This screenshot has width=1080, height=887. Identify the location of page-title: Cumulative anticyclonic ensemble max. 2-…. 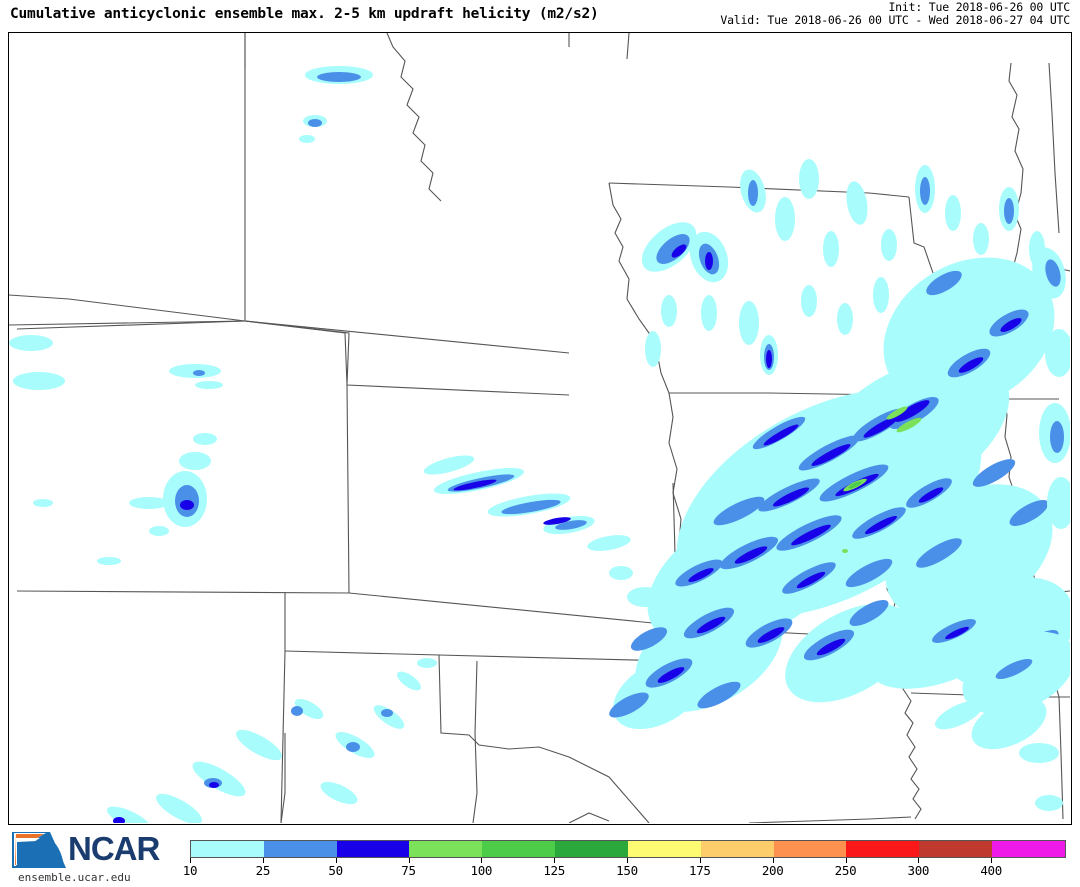
(304, 14).